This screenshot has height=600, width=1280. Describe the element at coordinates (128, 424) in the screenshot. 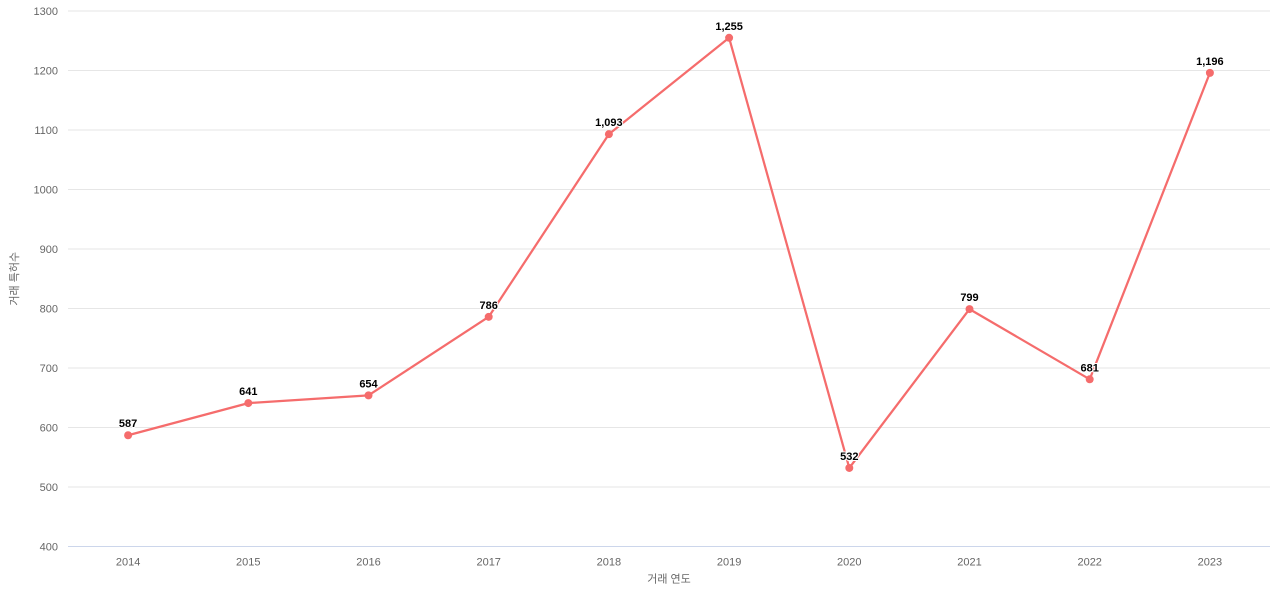

I see `data-point-label: 587` at that location.